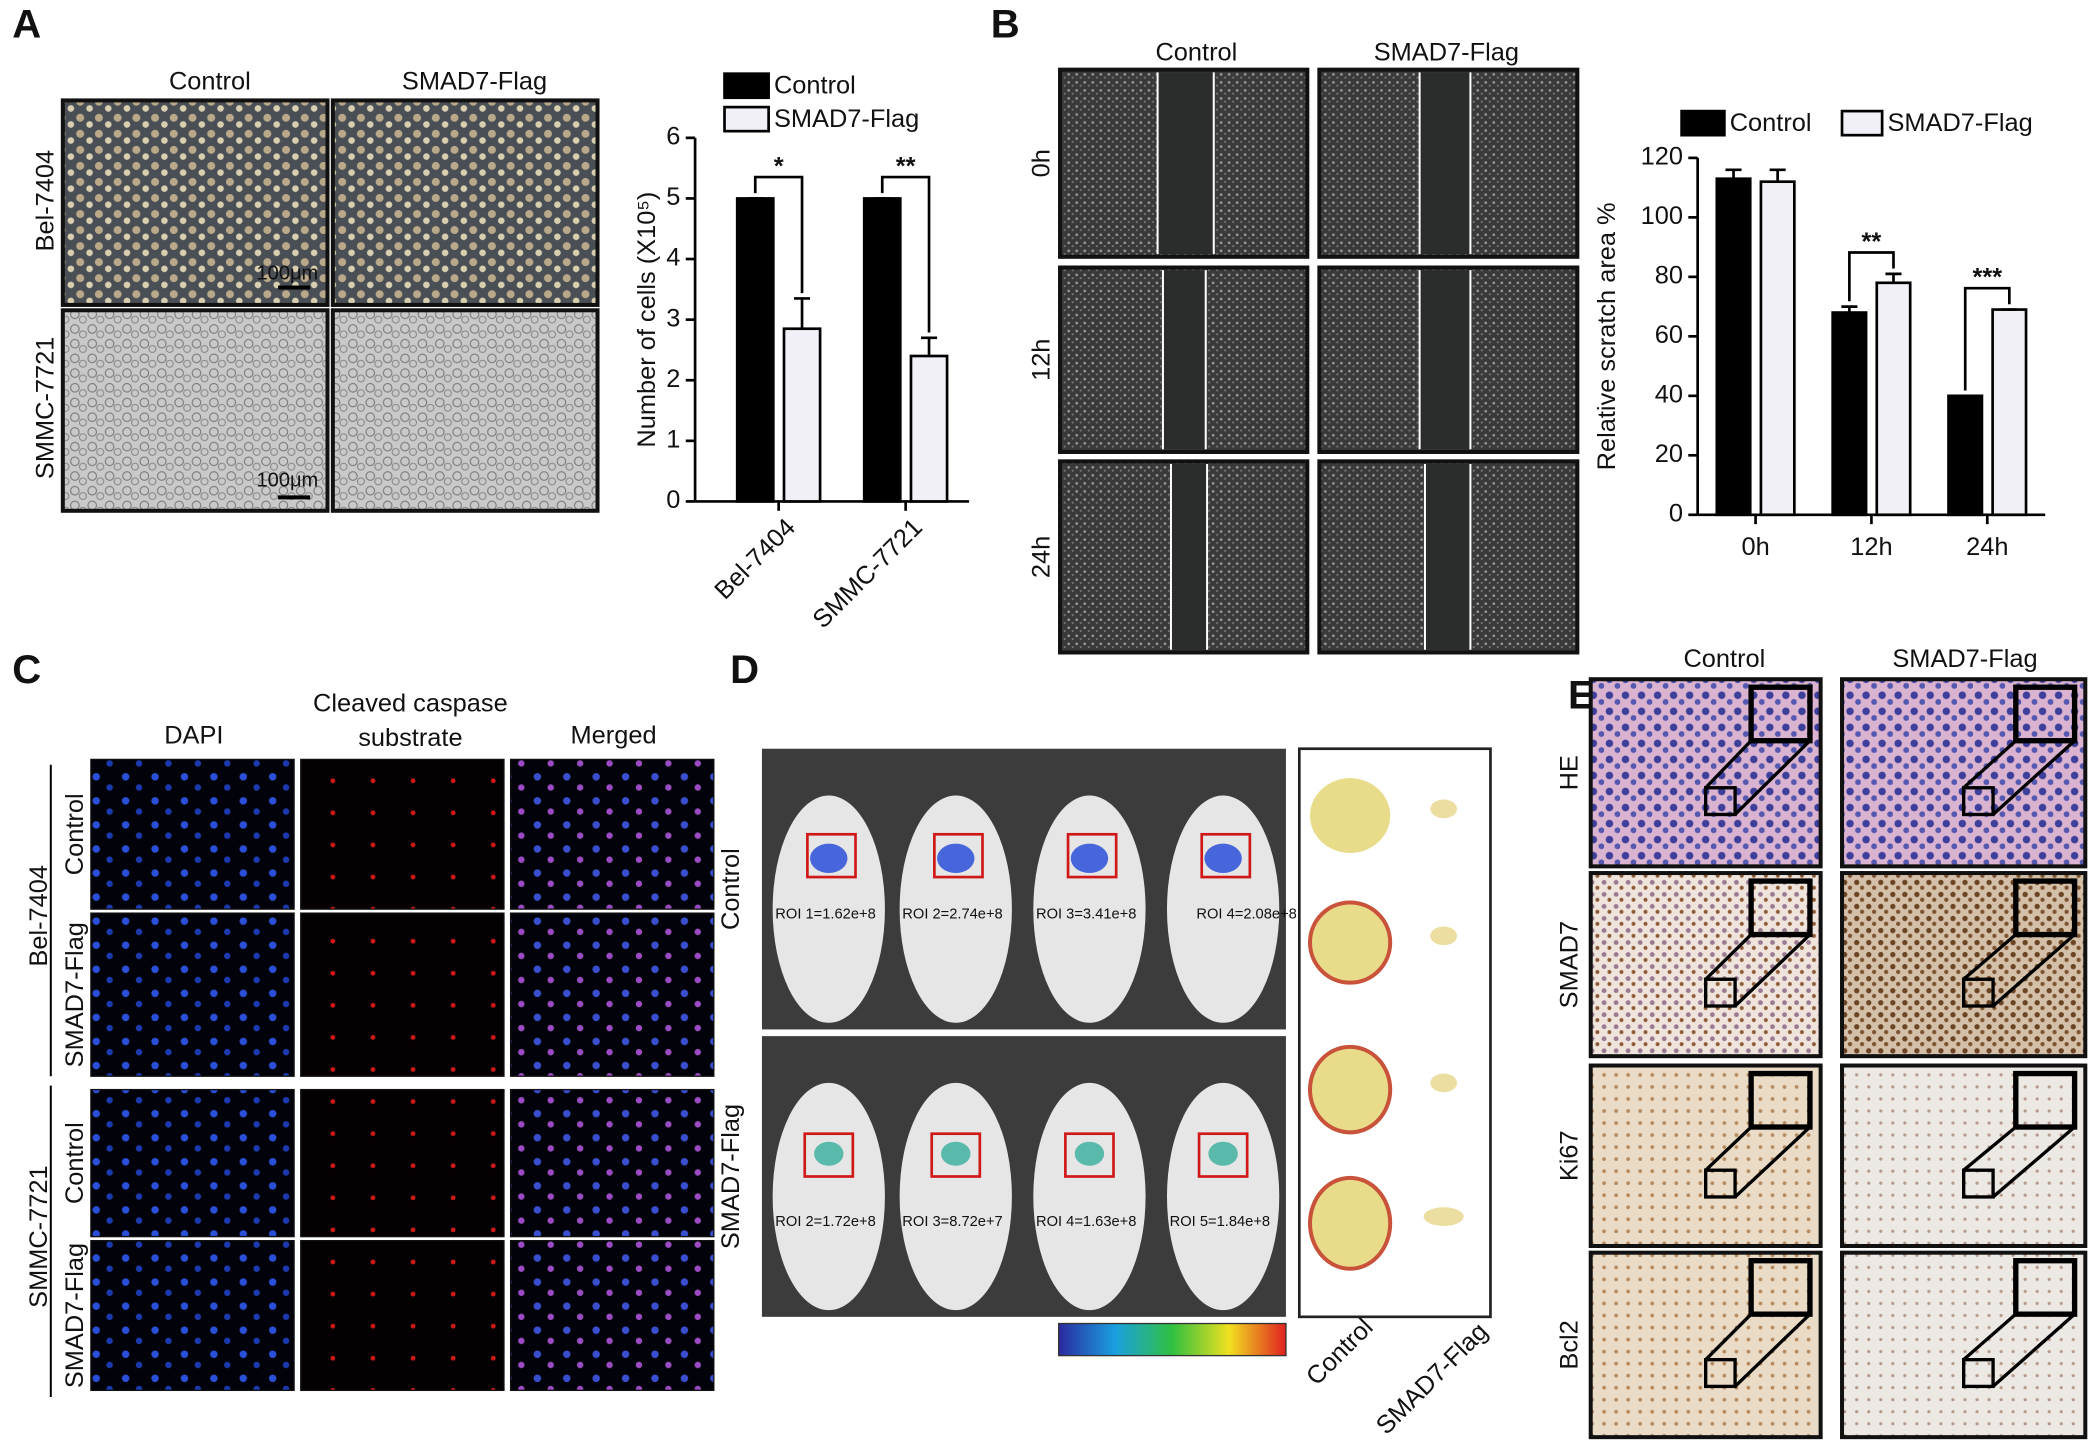 The width and height of the screenshot is (2096, 1448). What do you see at coordinates (779, 166) in the screenshot?
I see `significance-label: *` at bounding box center [779, 166].